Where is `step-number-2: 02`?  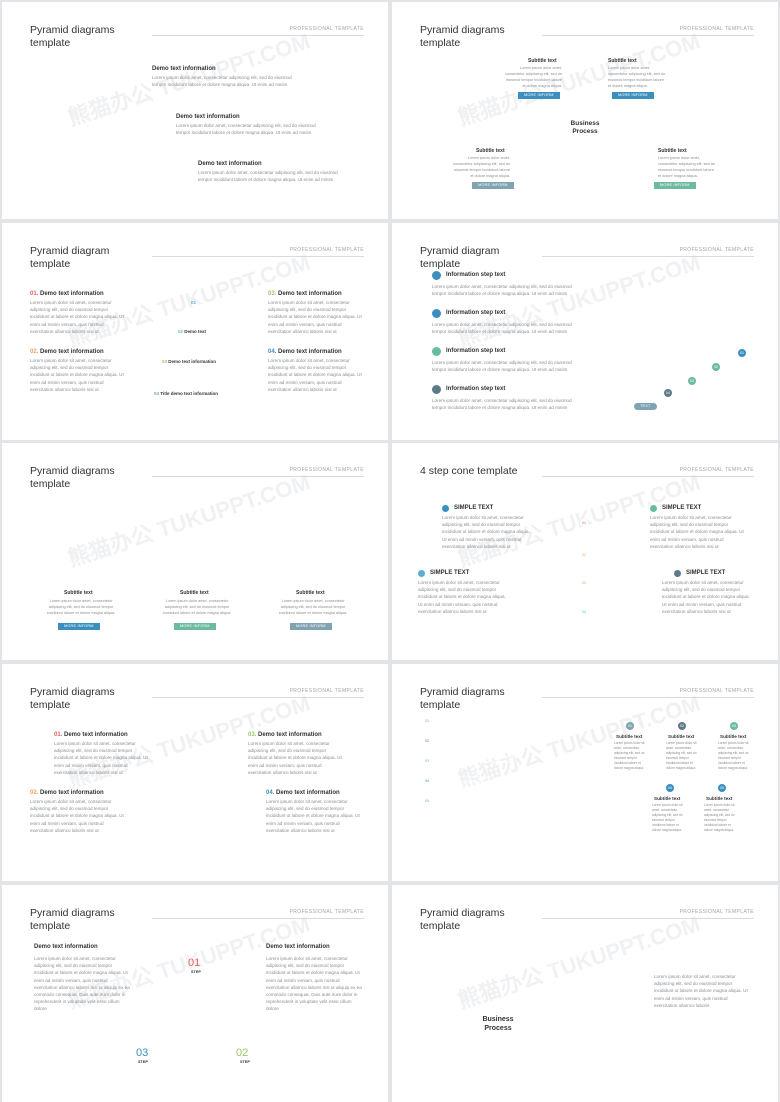
step-number-2: 02 is located at coordinates (242, 1053).